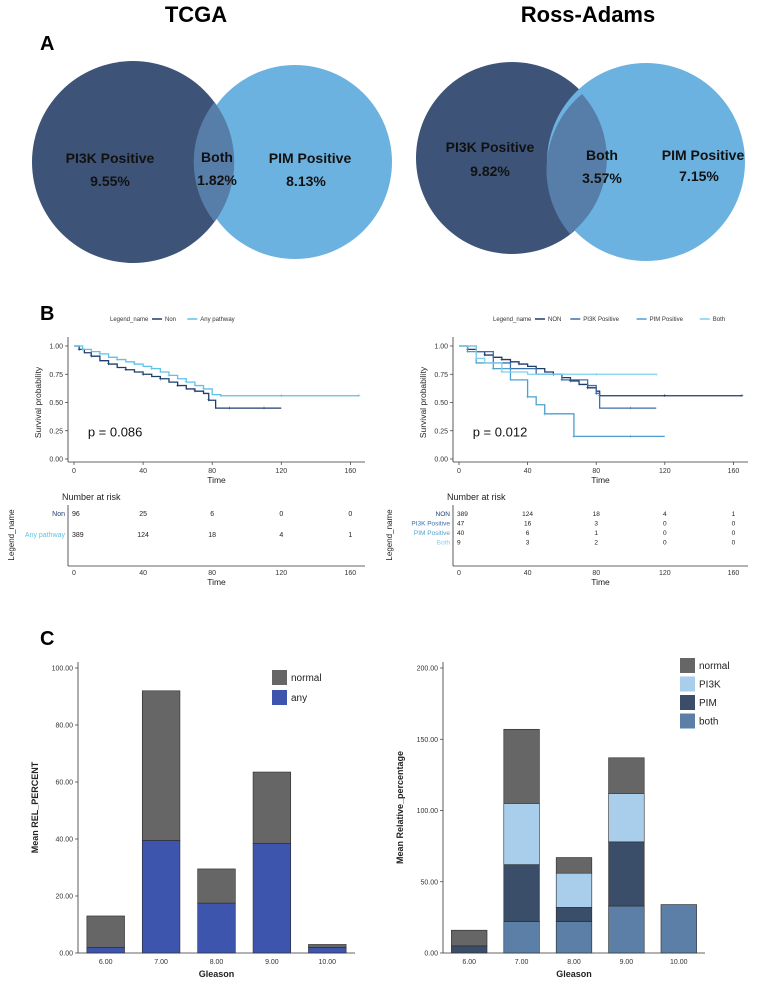 This screenshot has width=768, height=991. What do you see at coordinates (351, 471) in the screenshot?
I see `x-tick-label: 160` at bounding box center [351, 471].